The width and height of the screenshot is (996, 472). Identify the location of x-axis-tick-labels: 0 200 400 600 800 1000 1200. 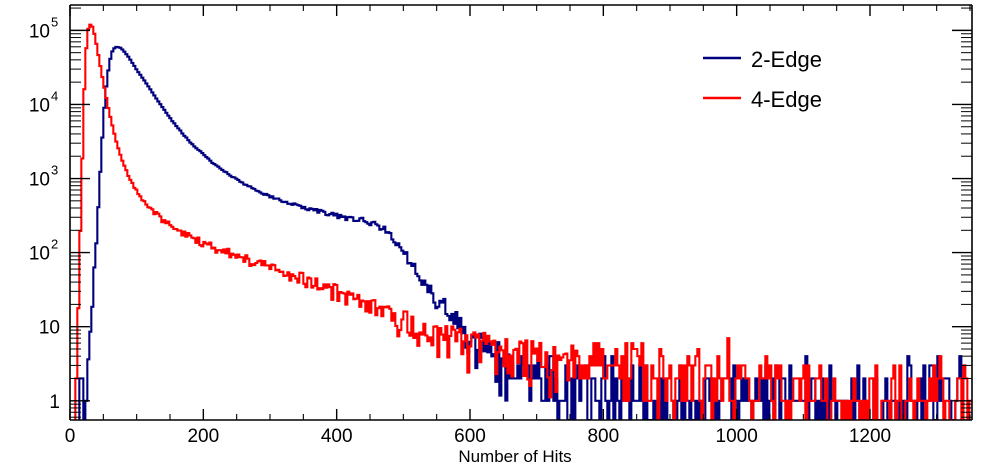
(478, 436).